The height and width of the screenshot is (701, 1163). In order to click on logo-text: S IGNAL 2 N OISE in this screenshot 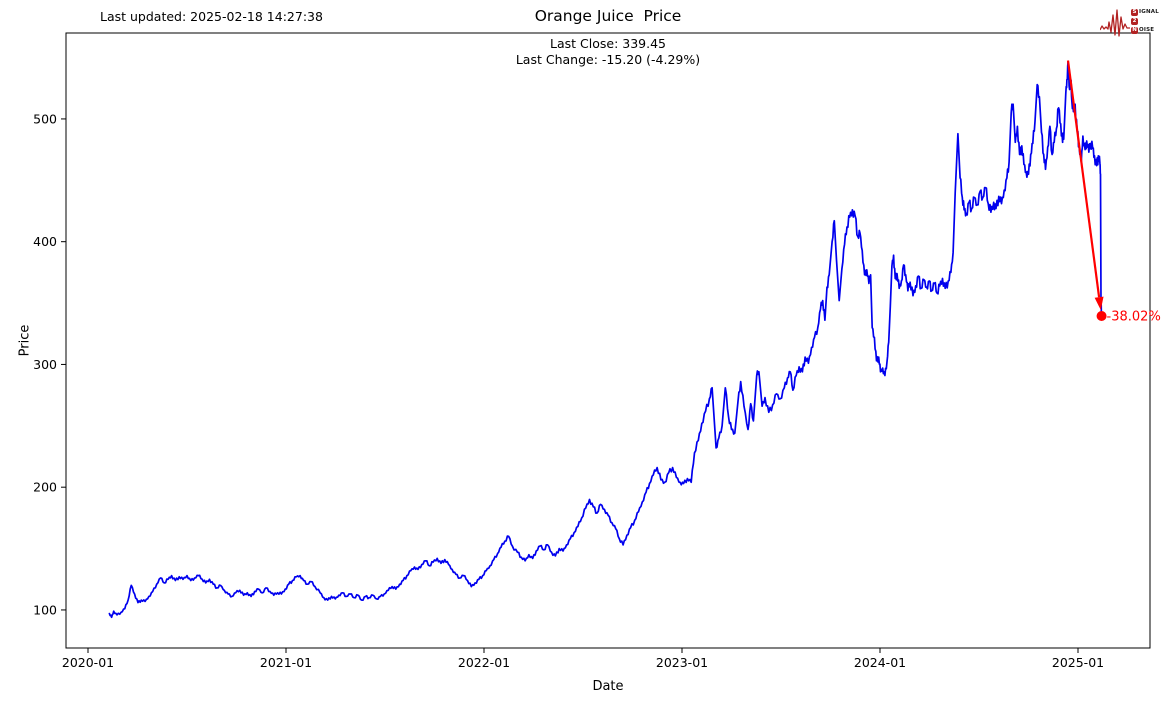, I will do `click(1145, 21)`.